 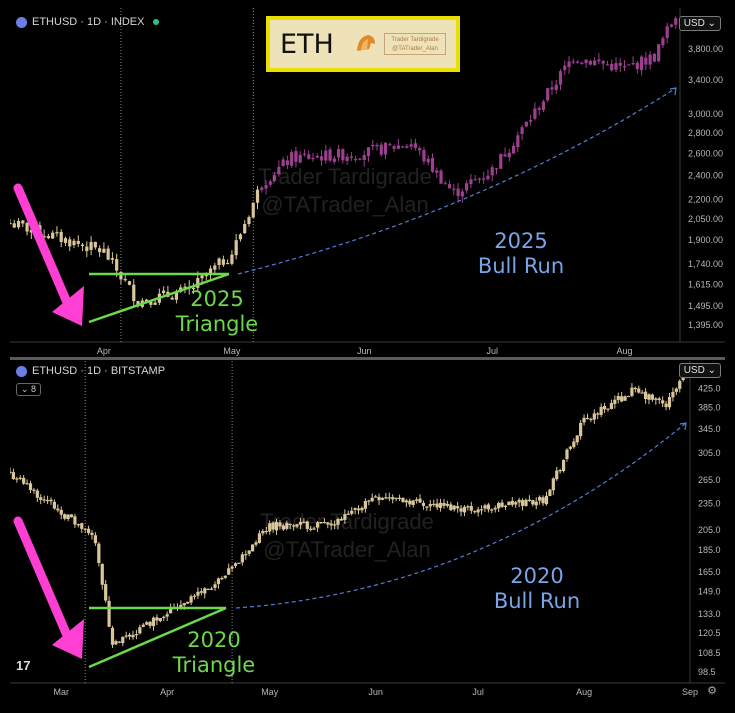 What do you see at coordinates (363, 44) in the screenshot?
I see `eth-logo-box: ETH Trader Tardigrade @TATrader_Alan` at bounding box center [363, 44].